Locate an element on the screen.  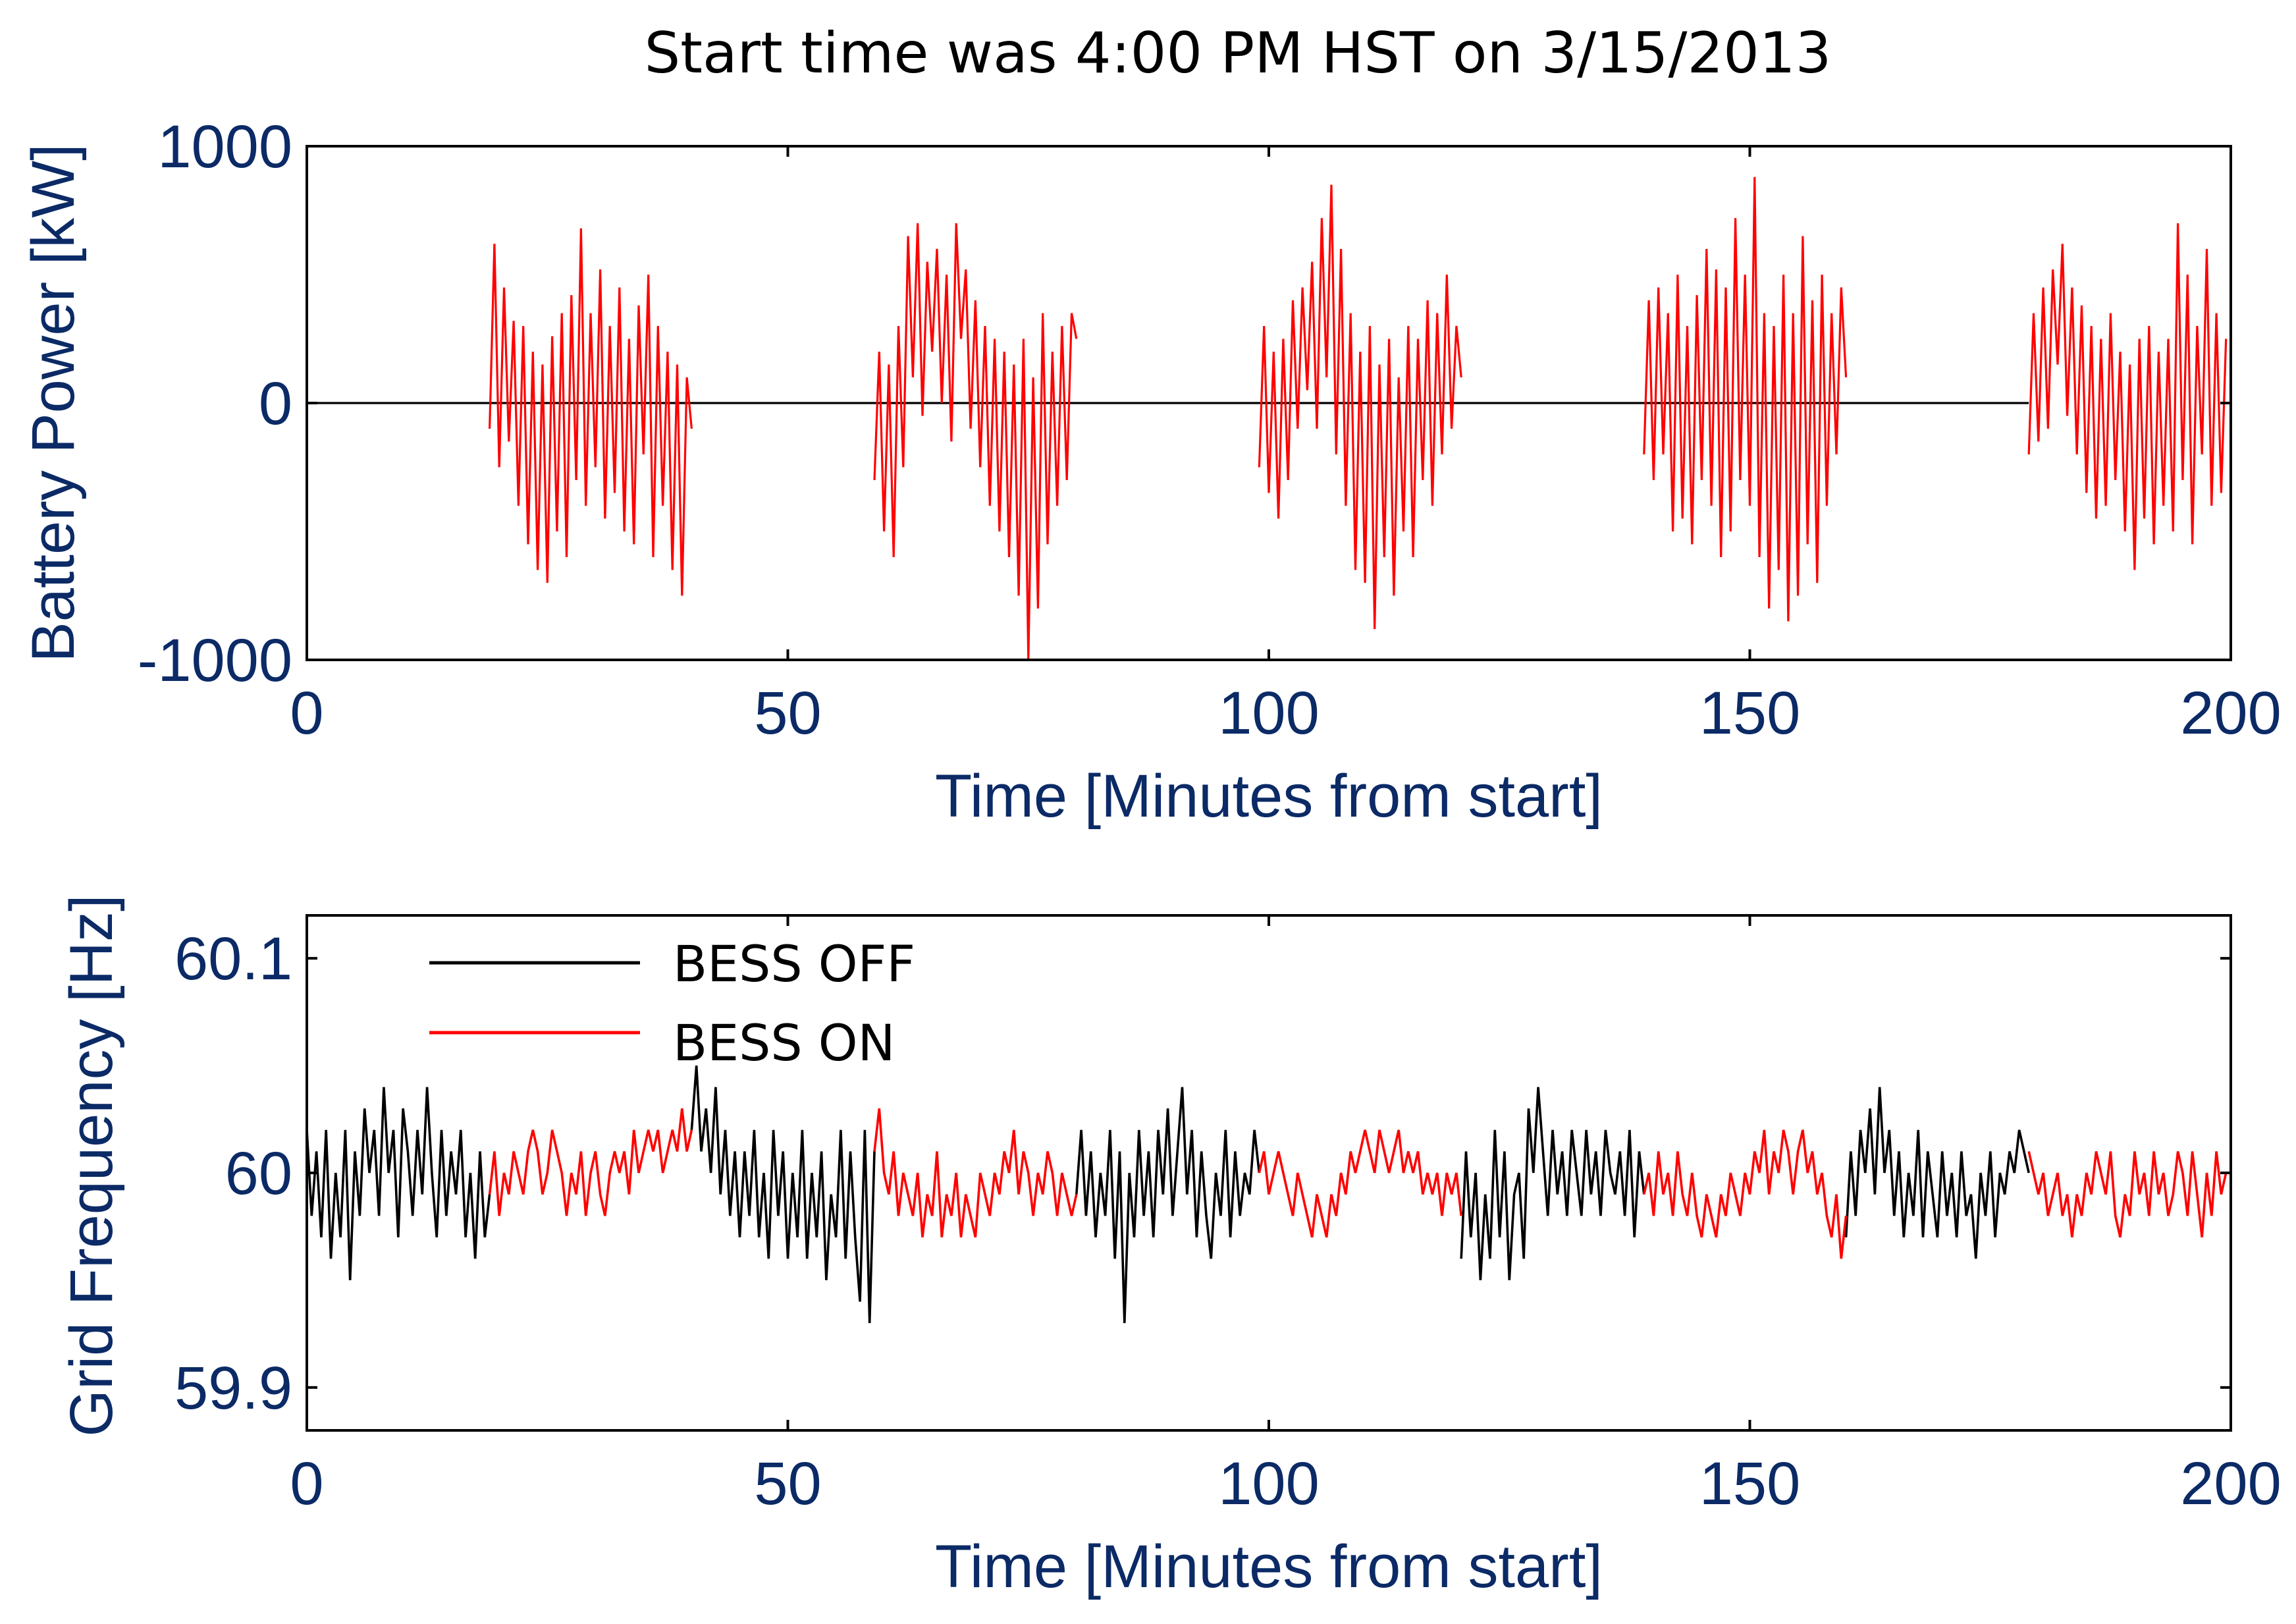
grid-frequency-x-tick-label: 50 is located at coordinates (788, 1484).